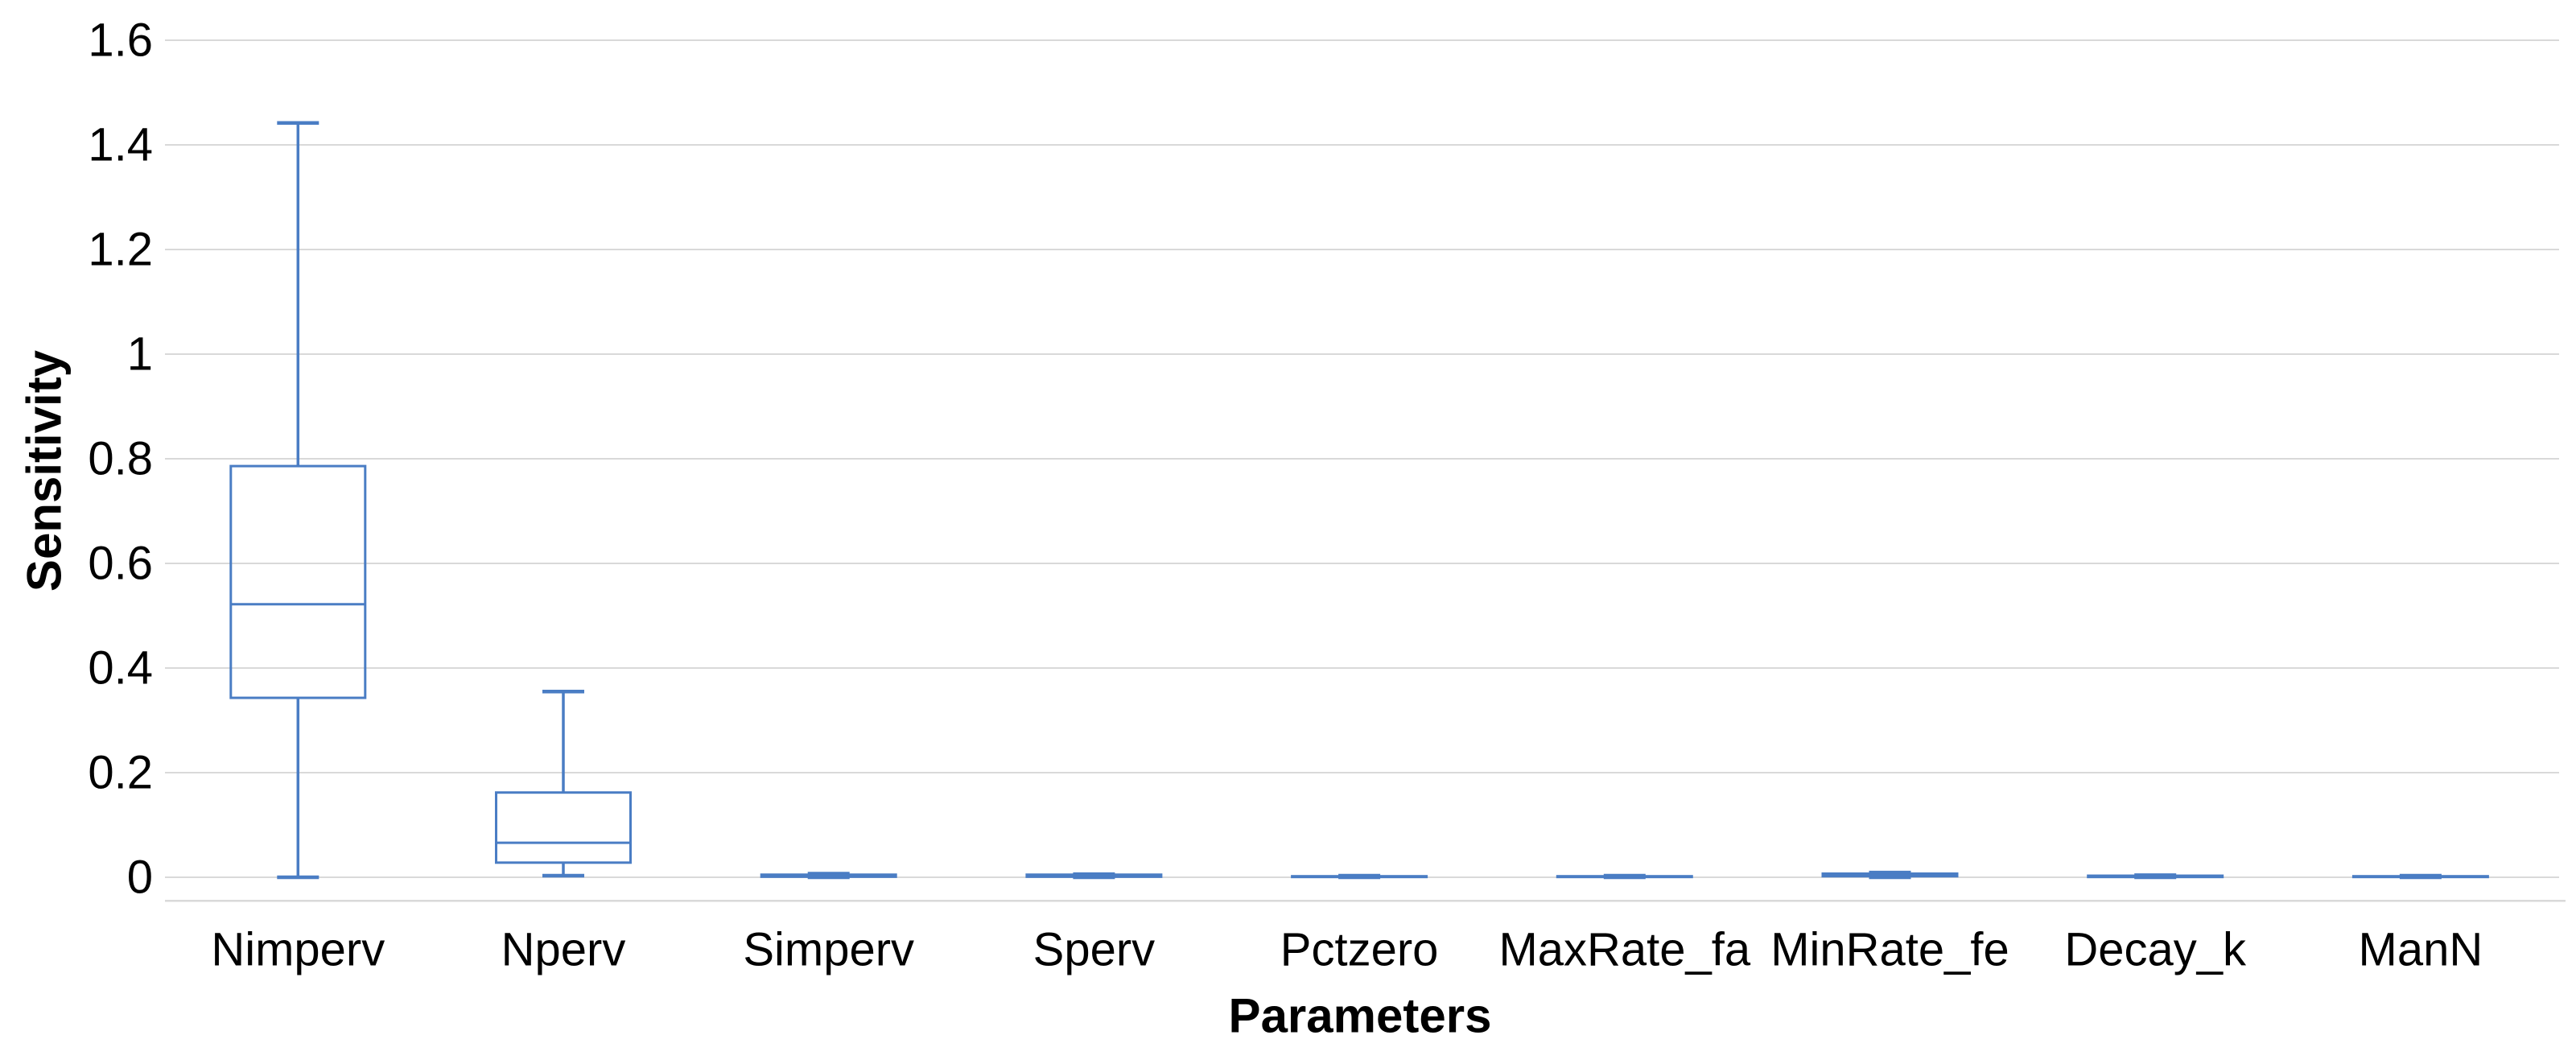 The width and height of the screenshot is (2576, 1064). Describe the element at coordinates (120, 459) in the screenshot. I see `y-tick-label: 0.8` at that location.